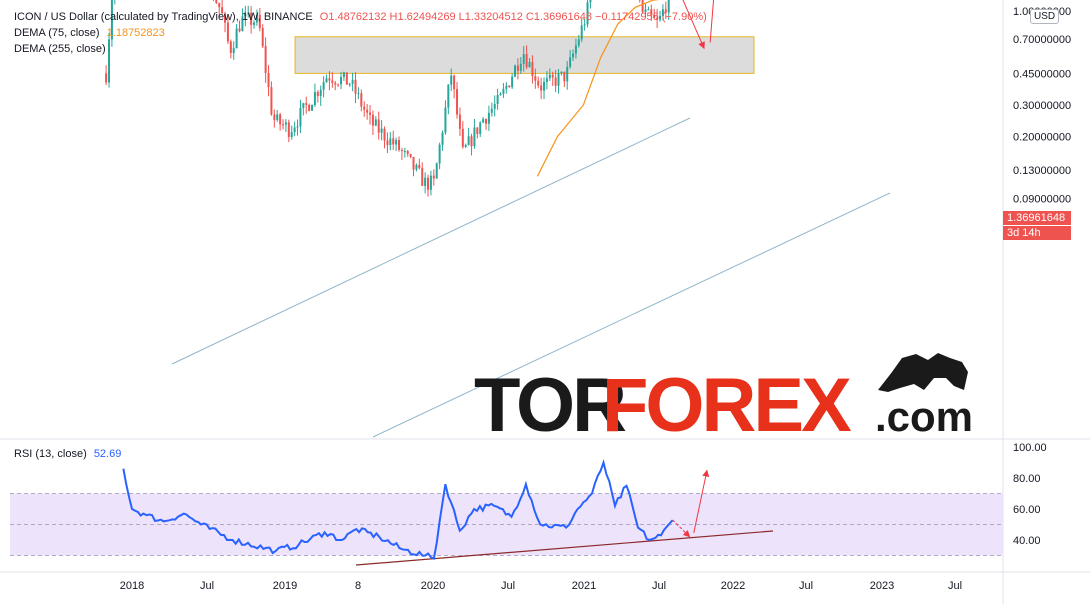  I want to click on time-axis-label: 2018, so click(132, 586).